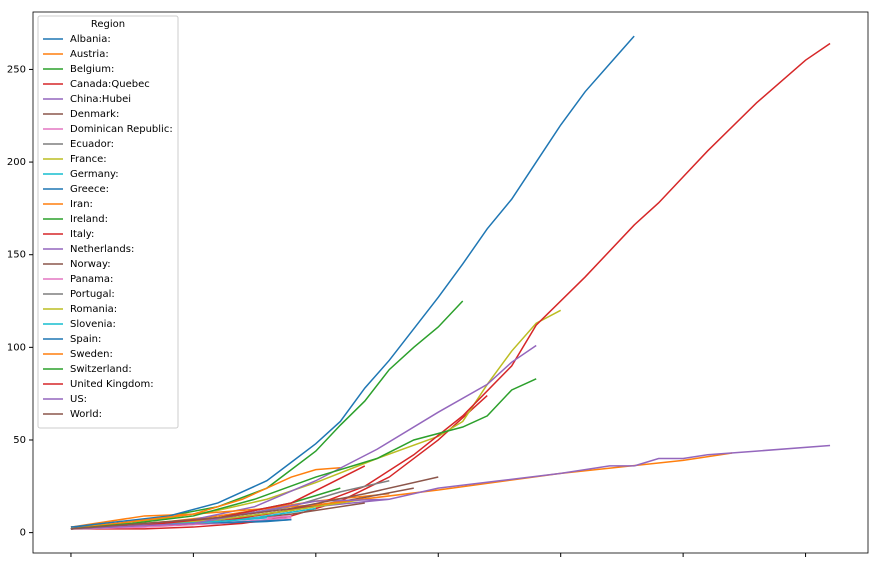 The height and width of the screenshot is (569, 880). I want to click on legend-label: Portugal:, so click(92, 294).